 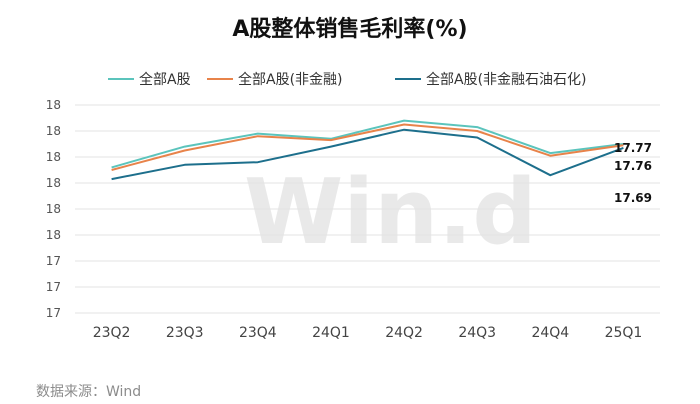 What do you see at coordinates (88, 392) in the screenshot?
I see `source-note: 数据来源：Wind` at bounding box center [88, 392].